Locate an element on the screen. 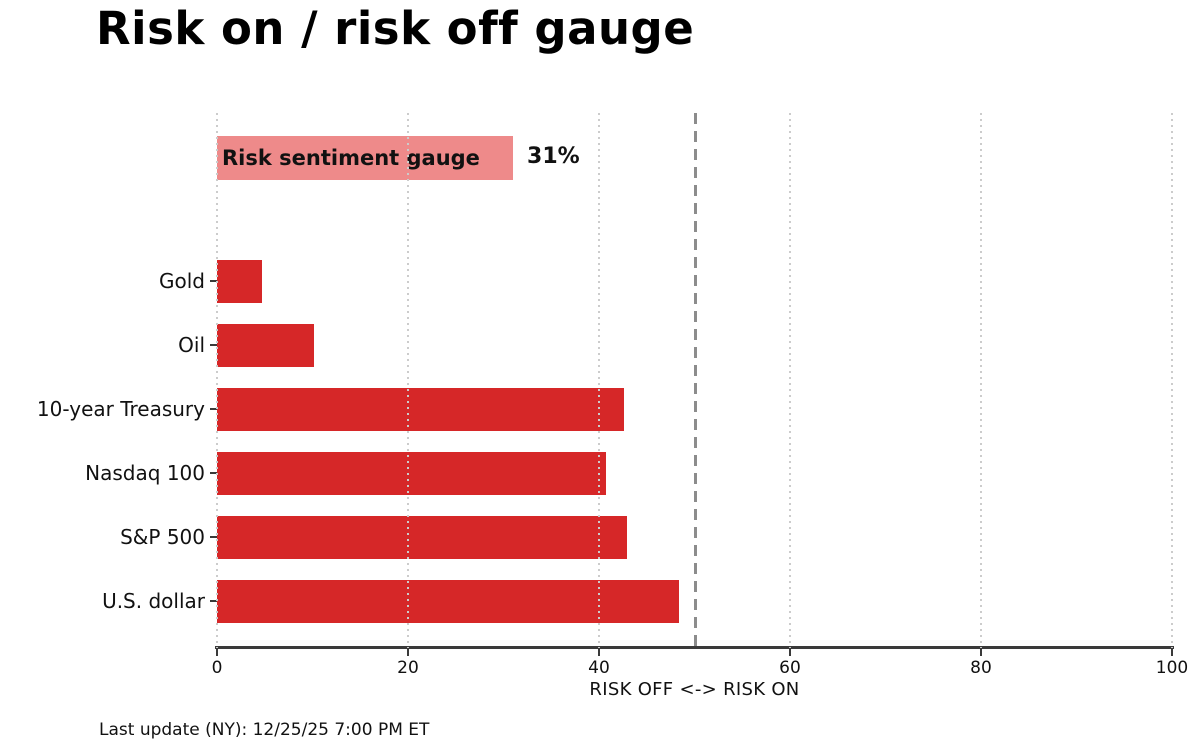 The width and height of the screenshot is (1200, 752). category-label: 10-year Treasury is located at coordinates (120, 409).